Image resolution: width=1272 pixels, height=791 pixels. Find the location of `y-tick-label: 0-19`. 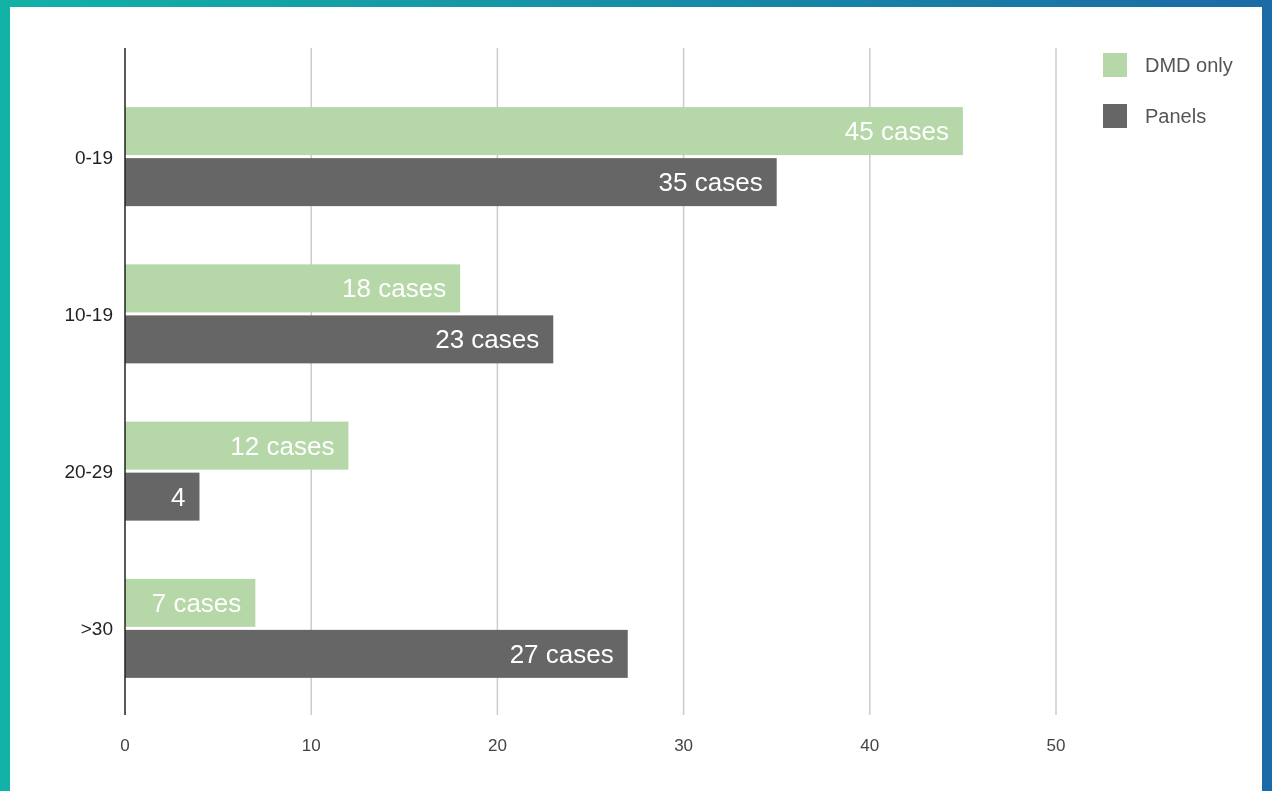

y-tick-label: 0-19 is located at coordinates (93, 157).